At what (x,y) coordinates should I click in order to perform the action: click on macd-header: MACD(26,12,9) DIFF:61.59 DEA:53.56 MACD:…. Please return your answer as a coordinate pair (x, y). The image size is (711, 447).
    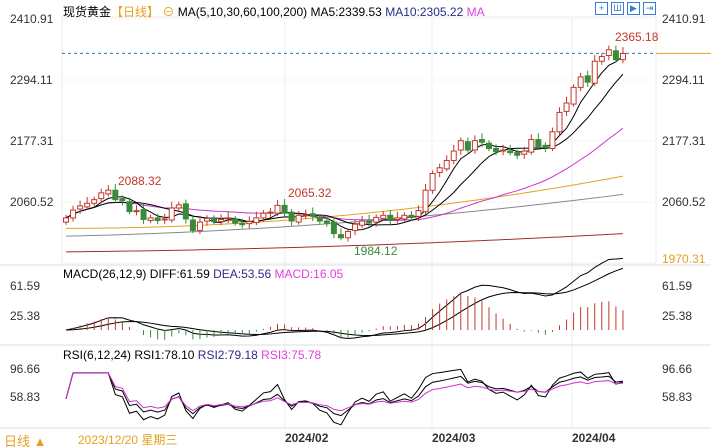
    Looking at the image, I should click on (203, 274).